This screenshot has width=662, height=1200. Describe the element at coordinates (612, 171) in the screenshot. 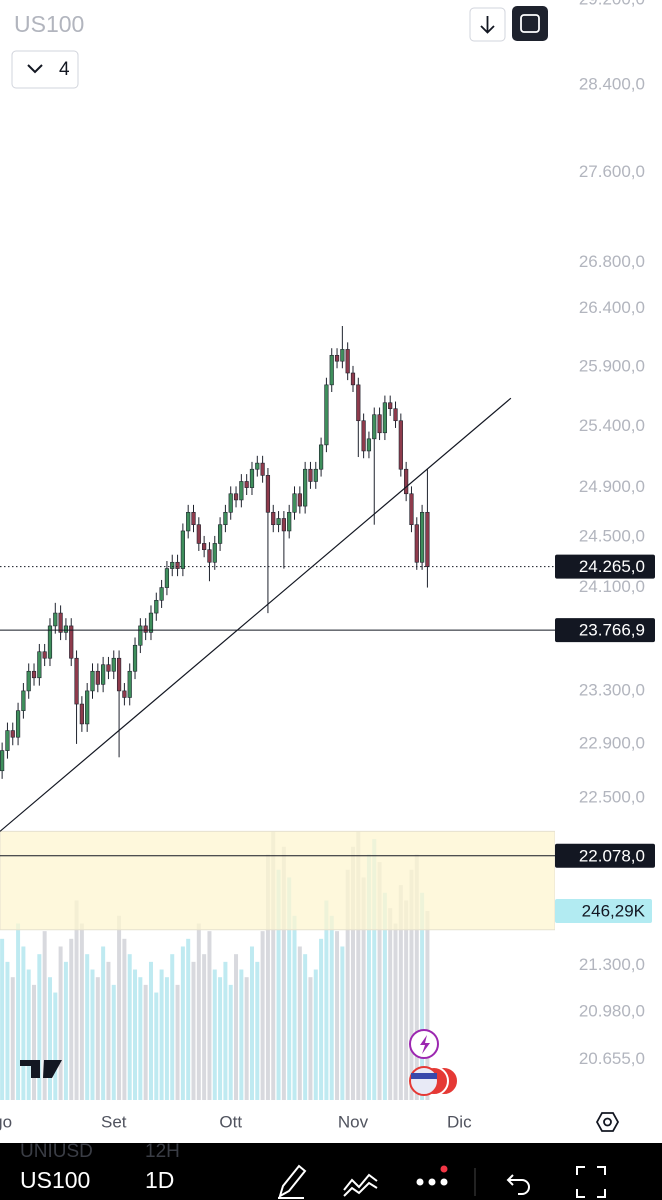

I see `y-tick-label: 27.600,0` at that location.